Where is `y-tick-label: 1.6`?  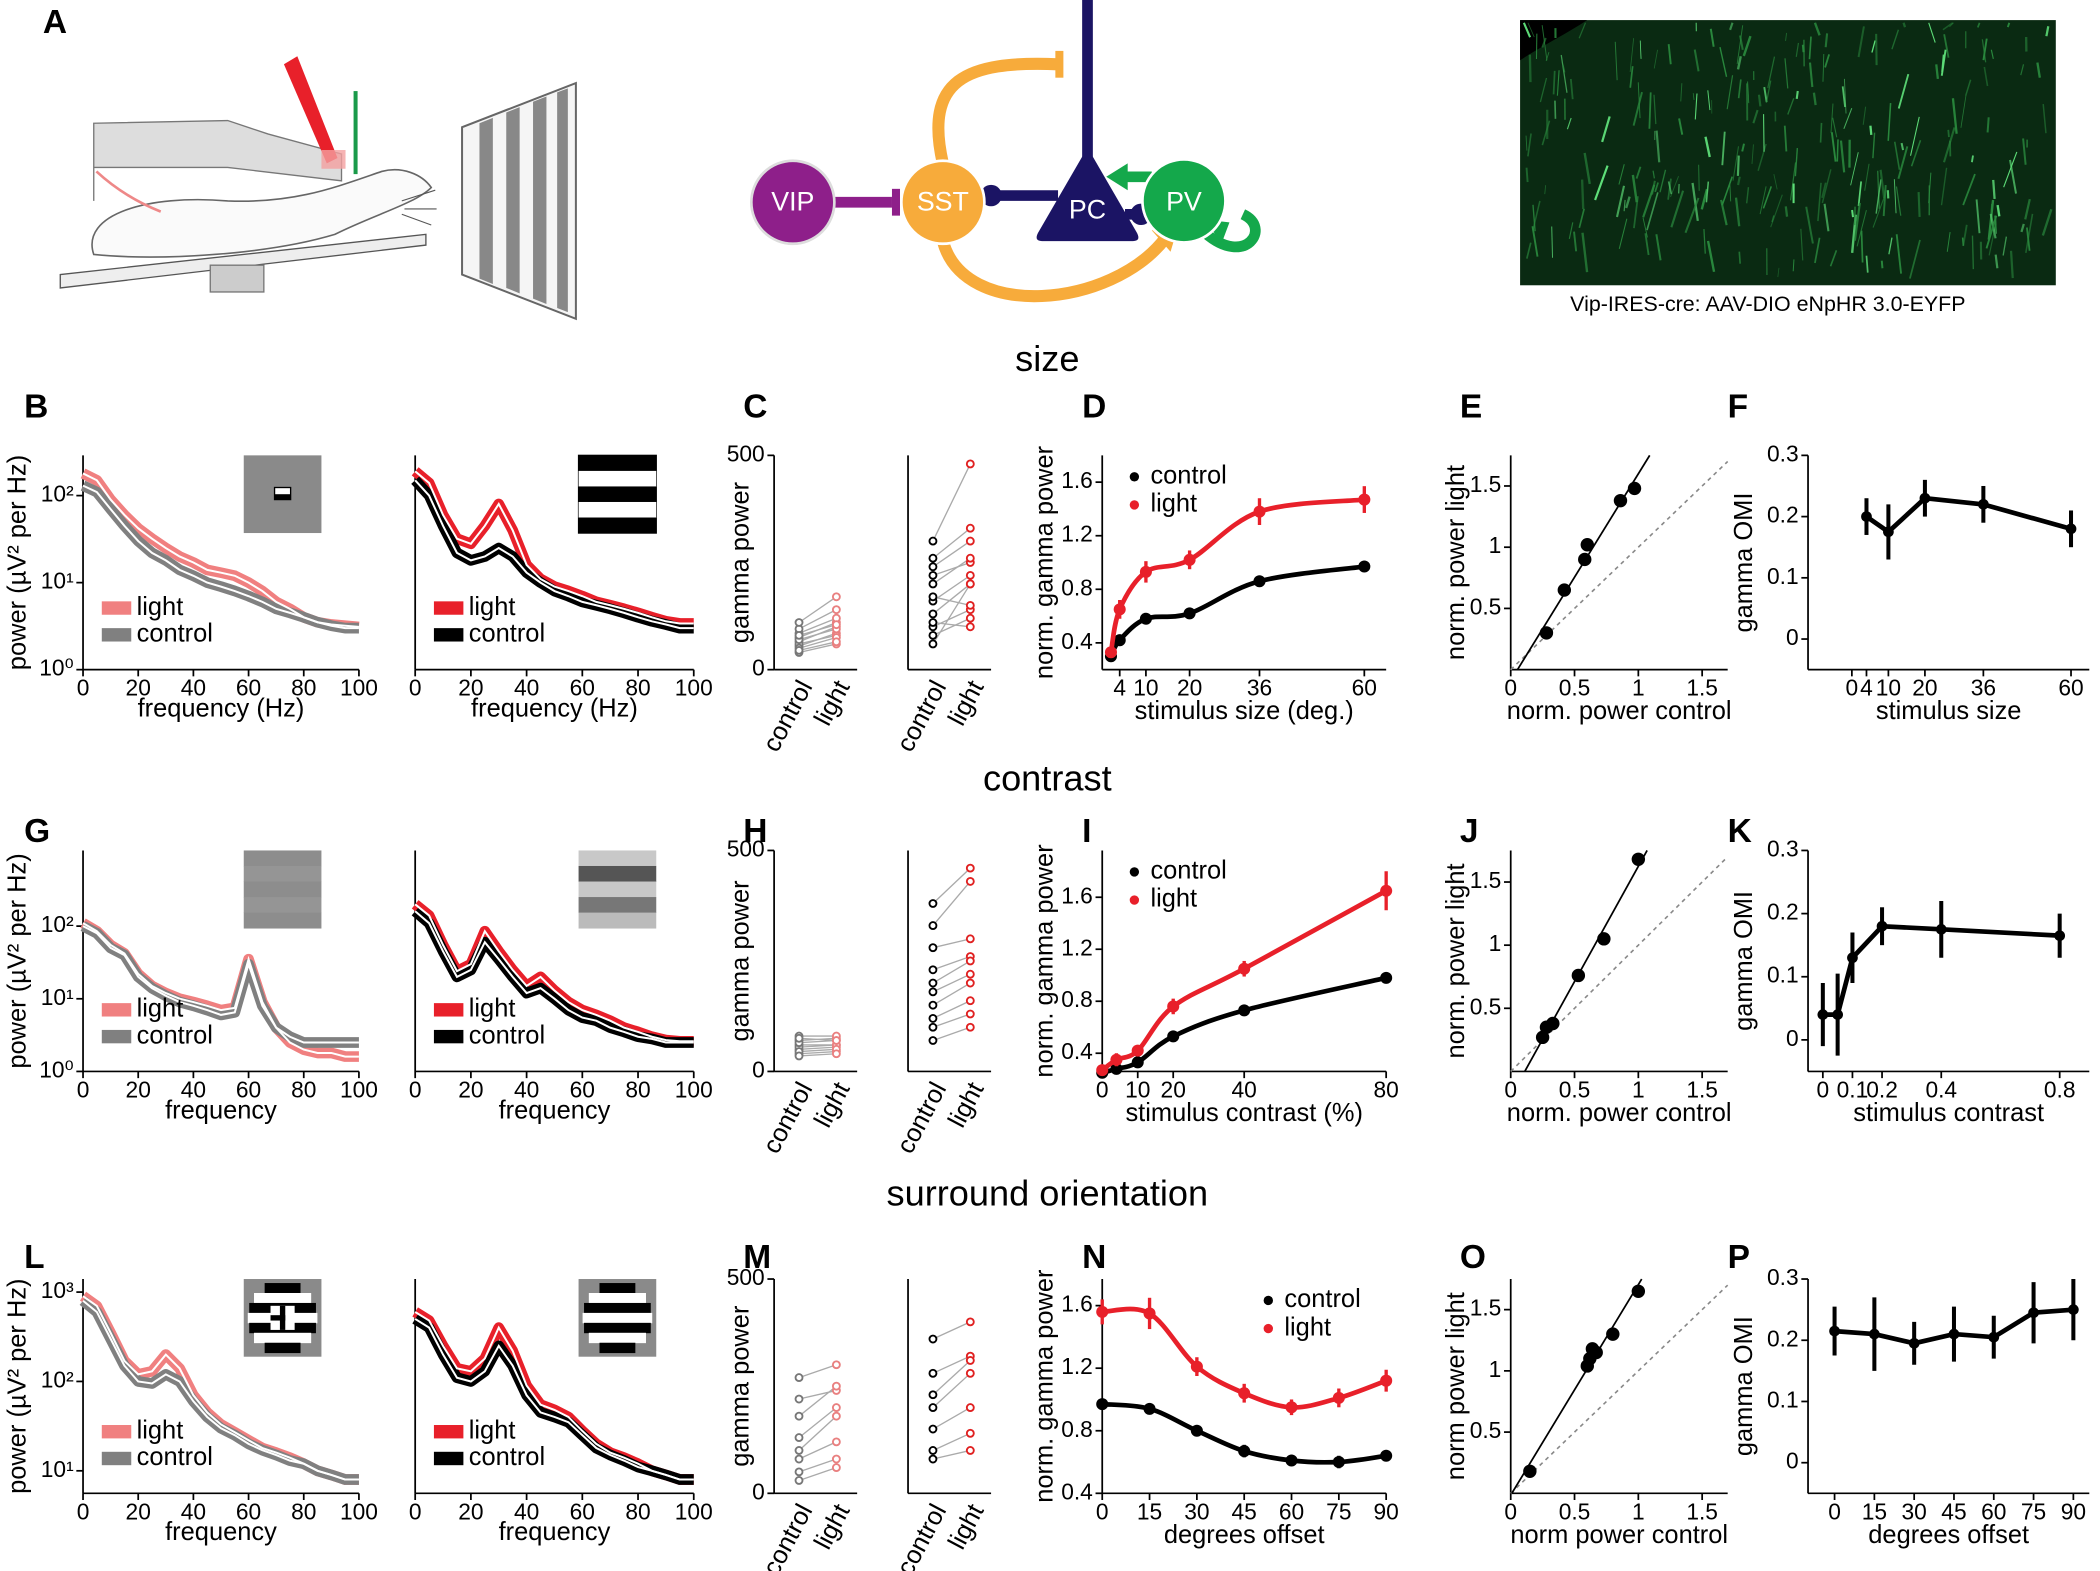
y-tick-label: 1.6 is located at coordinates (1077, 1304).